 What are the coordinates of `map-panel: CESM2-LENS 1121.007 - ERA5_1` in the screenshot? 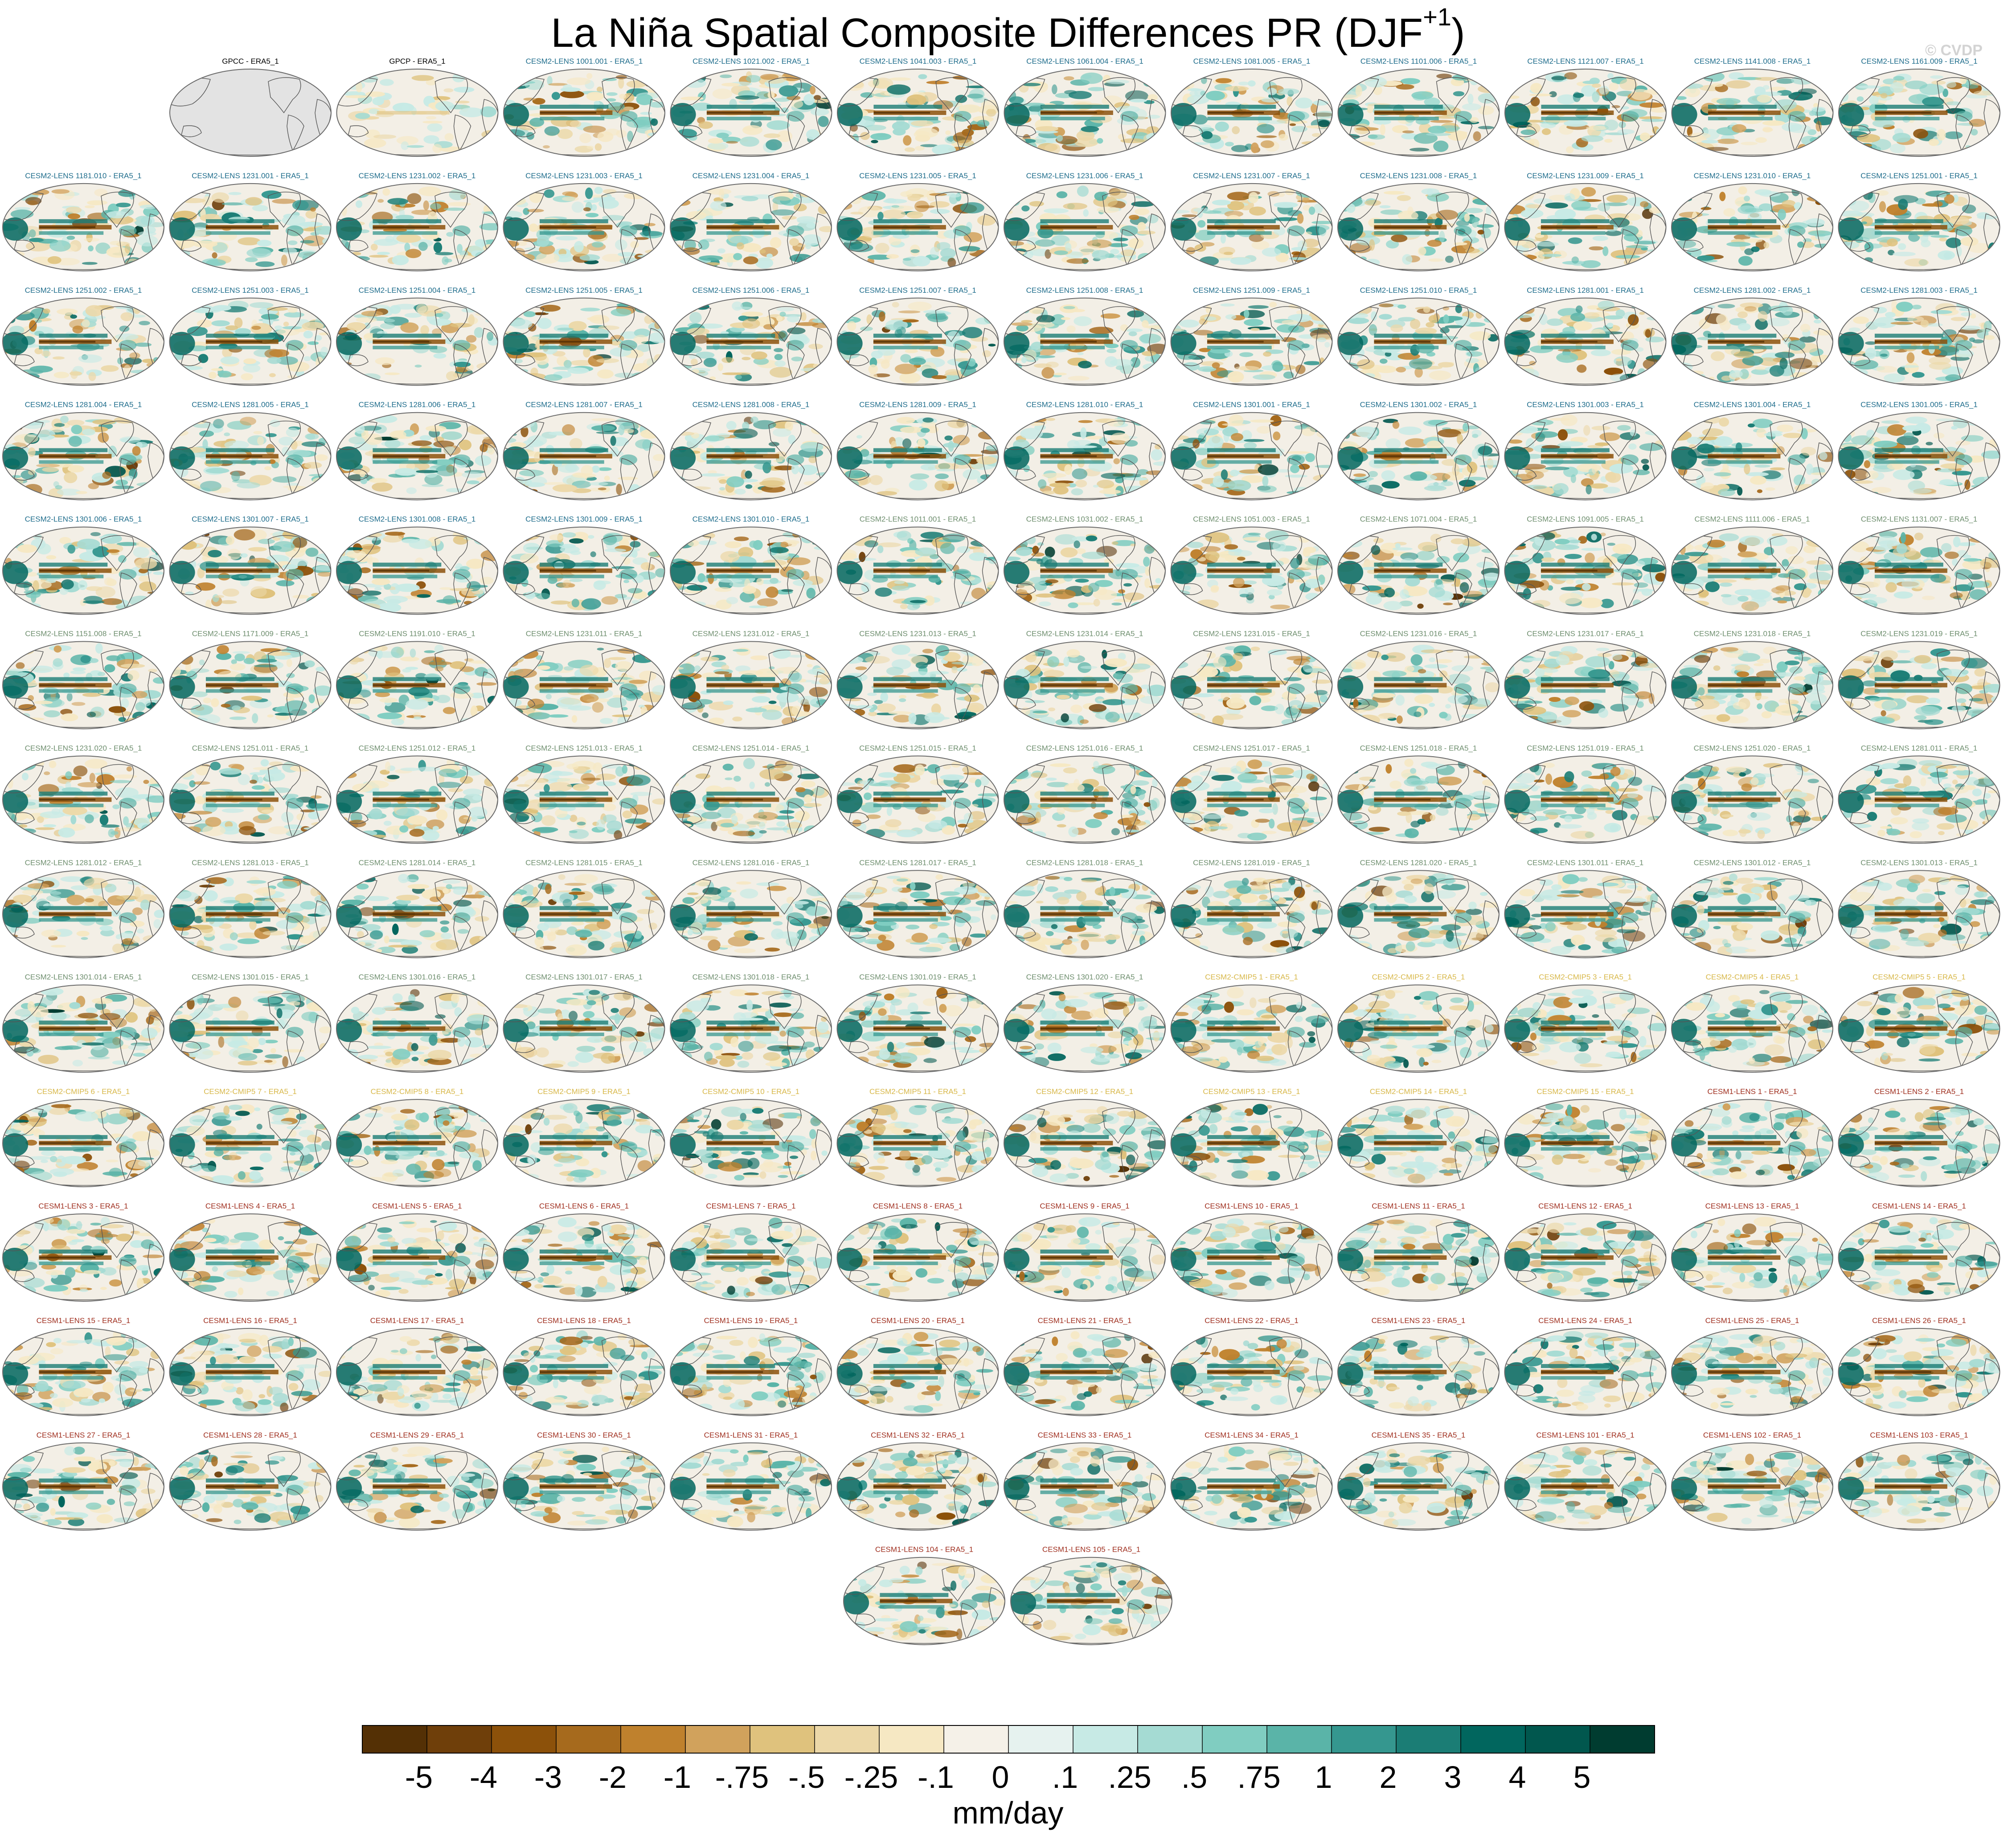 It's located at (1585, 107).